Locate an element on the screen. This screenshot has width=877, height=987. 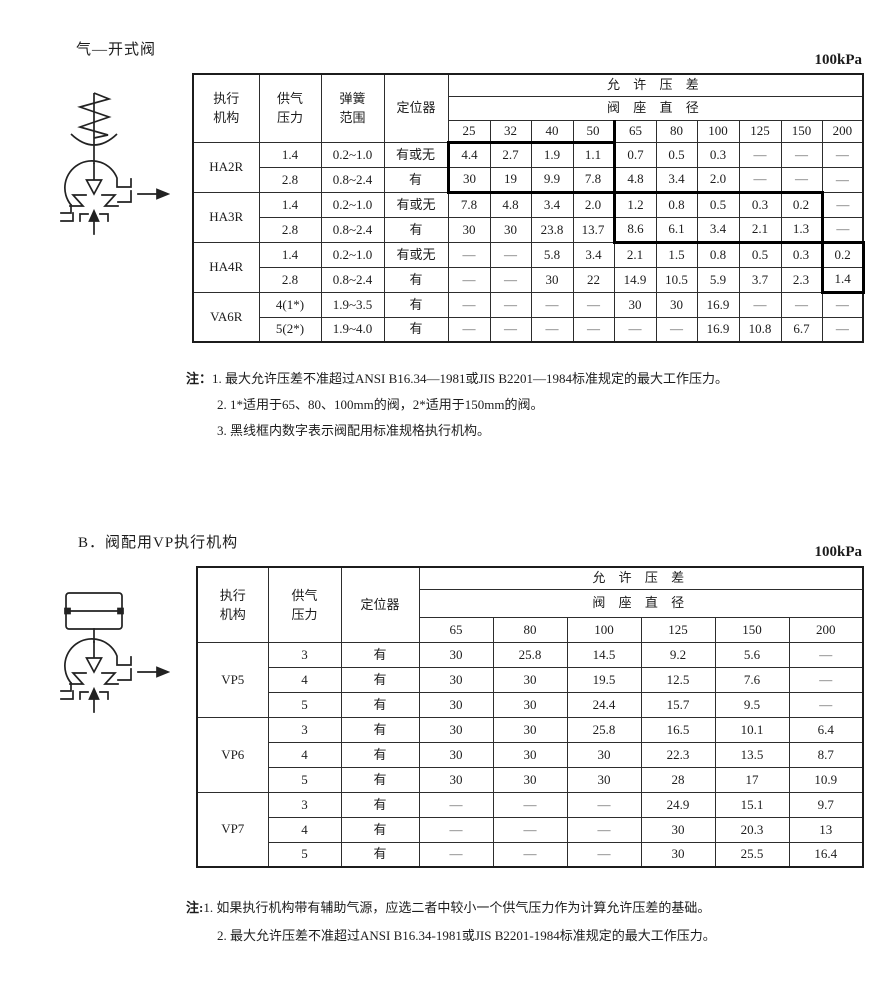
notes-label: 注： is located at coordinates (199, 378).